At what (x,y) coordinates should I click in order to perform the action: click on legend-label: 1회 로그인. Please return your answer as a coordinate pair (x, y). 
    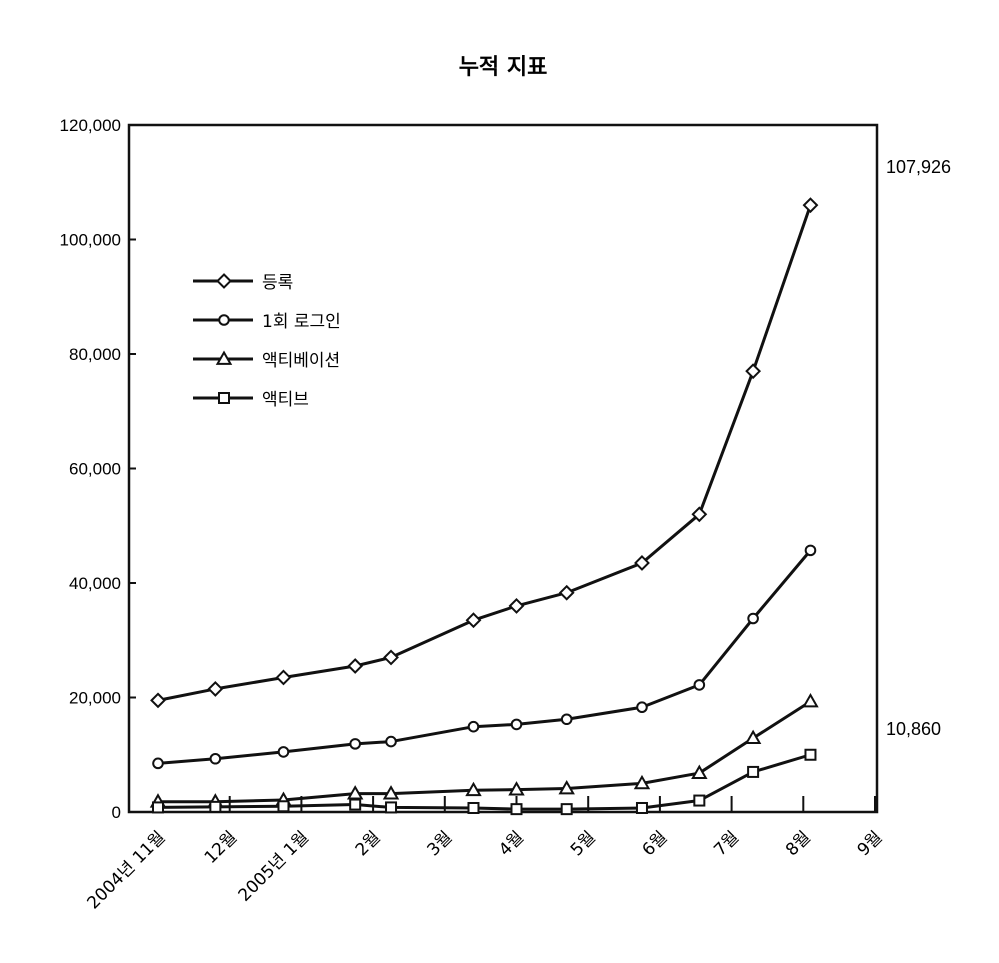
    Looking at the image, I should click on (301, 322).